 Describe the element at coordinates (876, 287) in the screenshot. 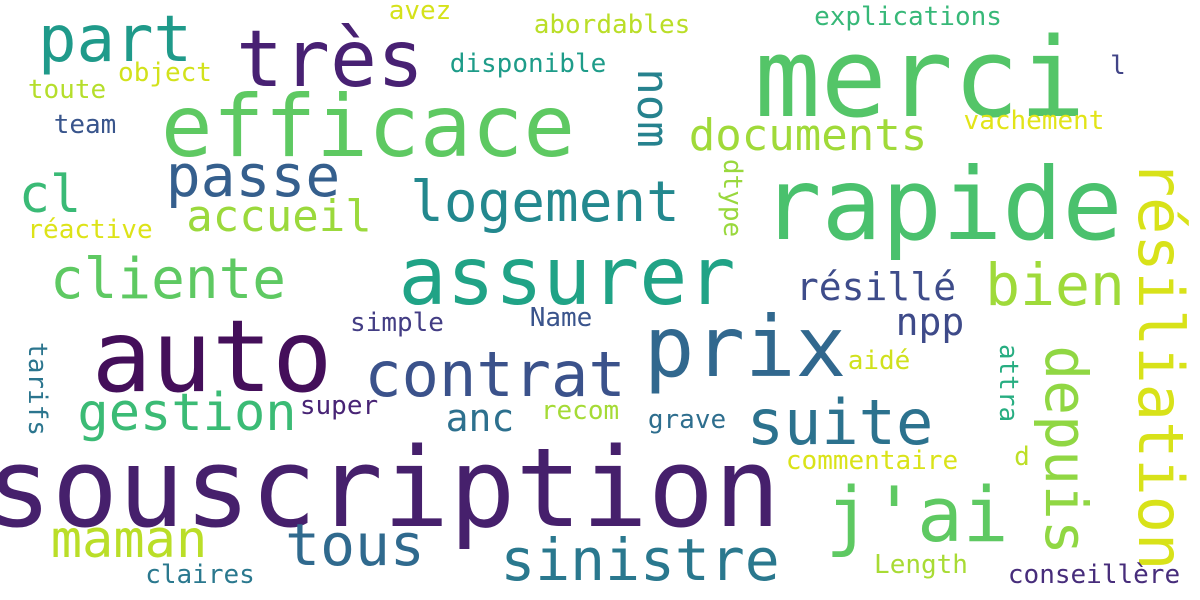

I see `word: résillé` at that location.